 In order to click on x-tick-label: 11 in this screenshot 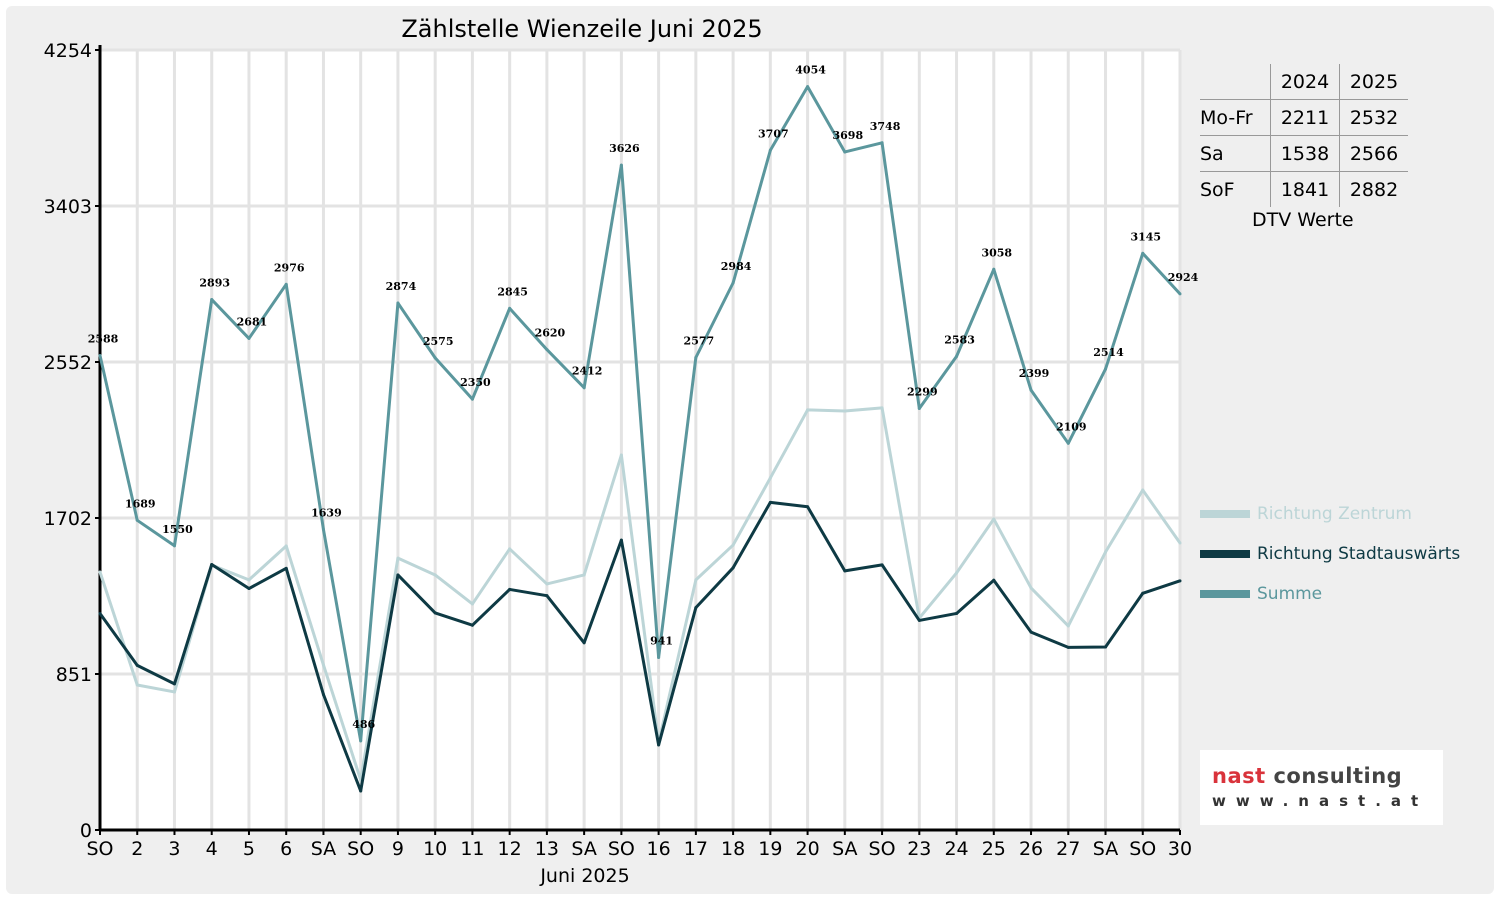, I will do `click(472, 849)`.